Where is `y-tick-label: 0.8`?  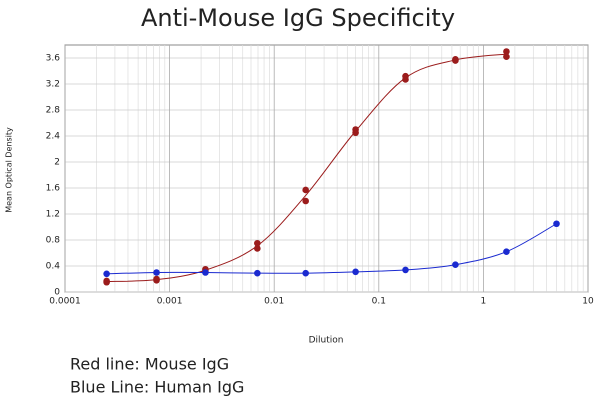
y-tick-label: 0.8 is located at coordinates (53, 241).